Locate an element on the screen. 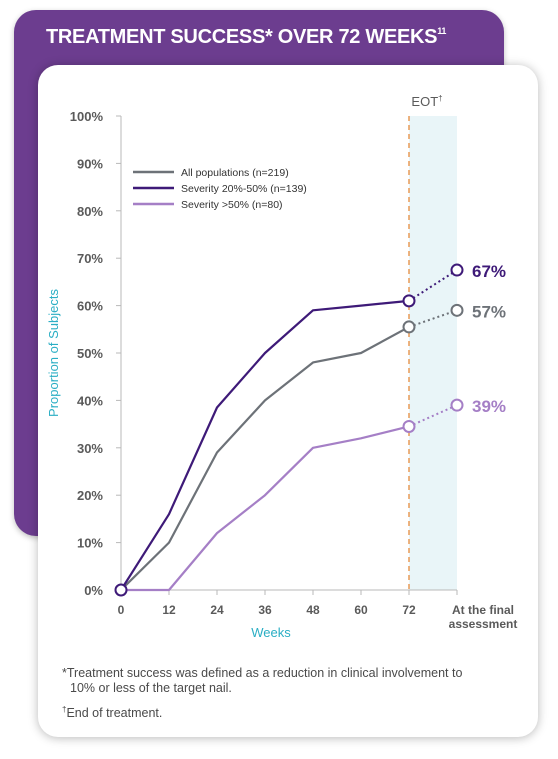 The image size is (558, 759). y-tick-label: 0% is located at coordinates (93, 590).